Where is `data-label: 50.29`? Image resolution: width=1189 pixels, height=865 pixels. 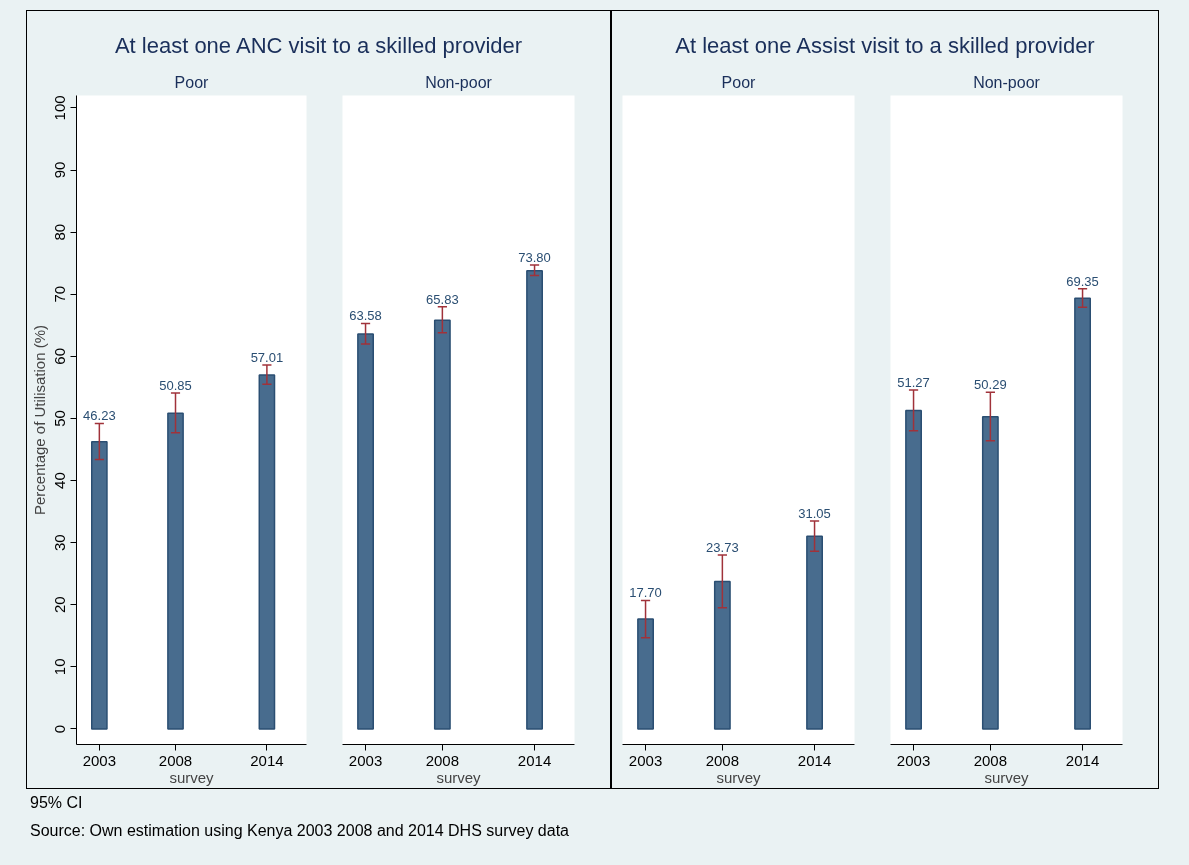 data-label: 50.29 is located at coordinates (990, 385).